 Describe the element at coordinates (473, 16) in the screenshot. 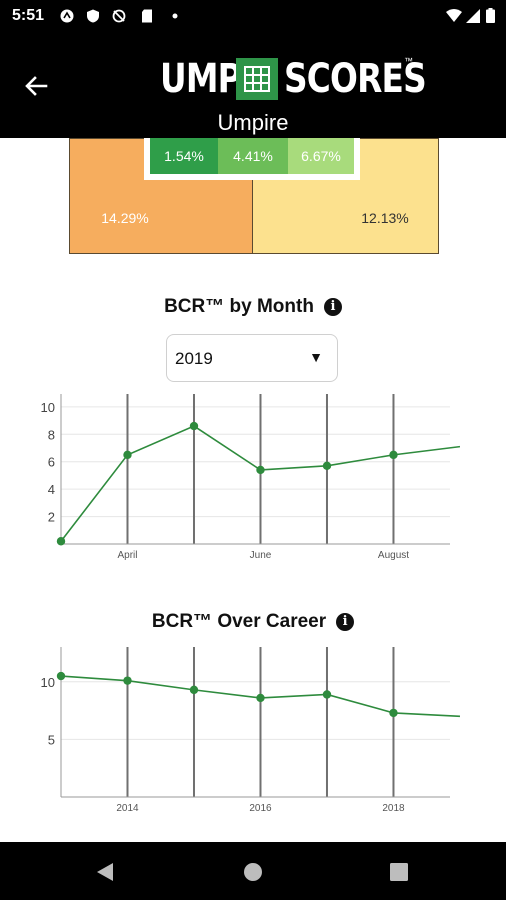

I see `signal-icon` at that location.